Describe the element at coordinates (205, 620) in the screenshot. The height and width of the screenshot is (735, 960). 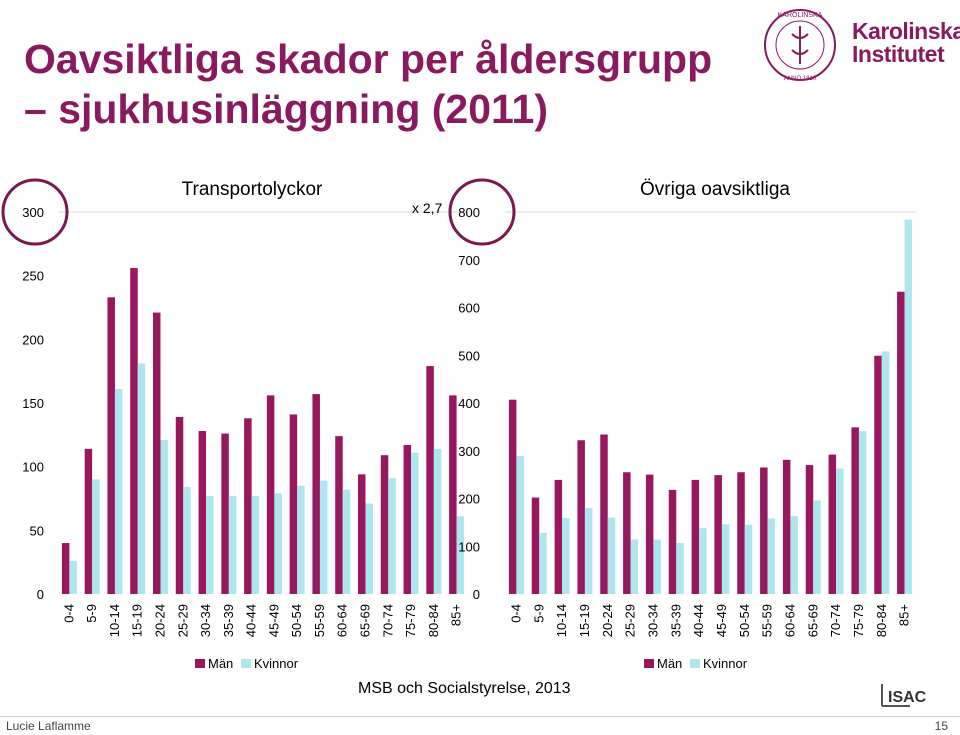
I see `x-tick-label: 30-34` at that location.